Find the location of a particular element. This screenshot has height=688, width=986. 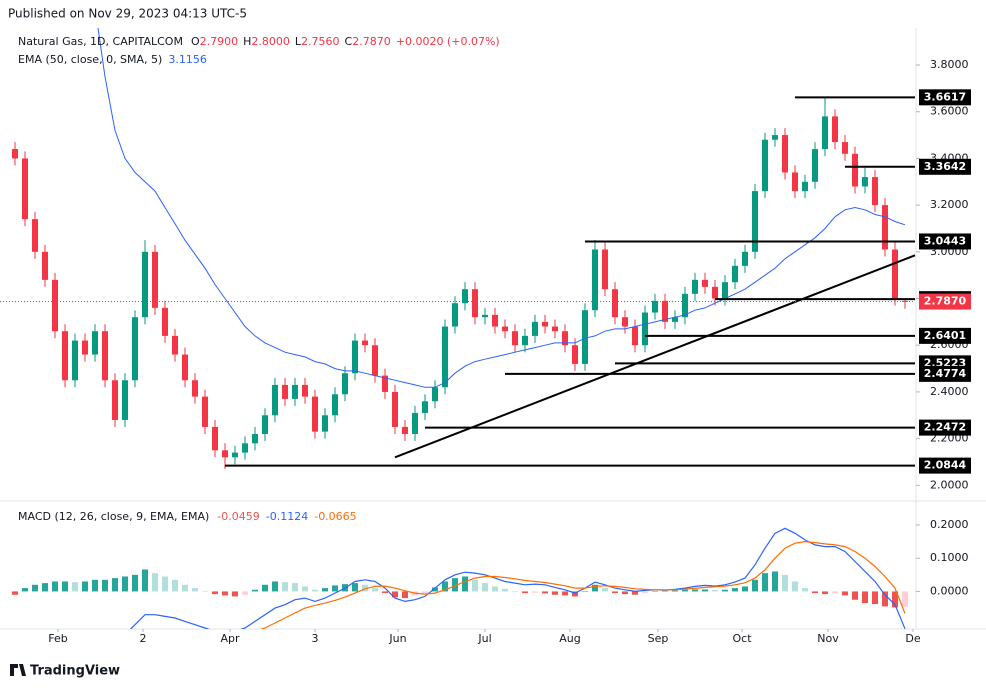

macd-line is located at coordinates (517, 578).